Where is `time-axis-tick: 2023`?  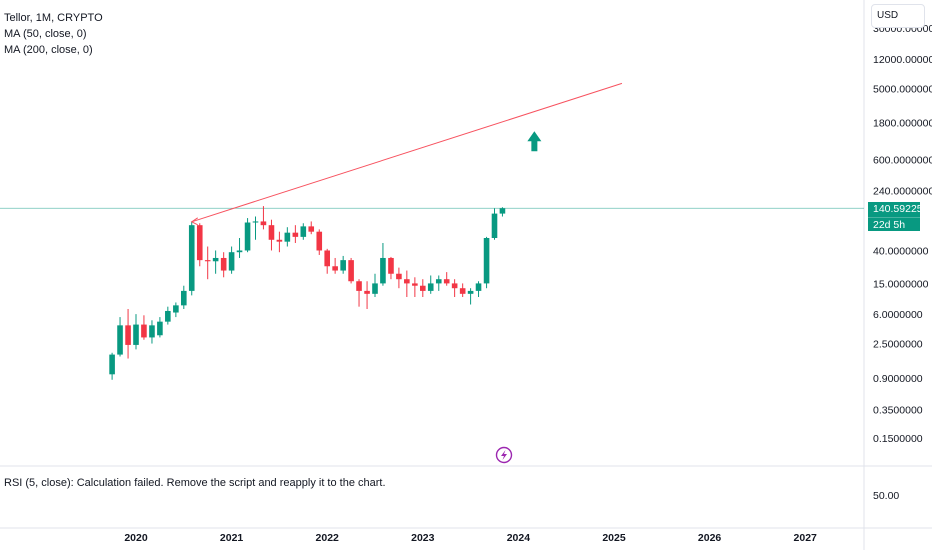
time-axis-tick: 2023 is located at coordinates (423, 538).